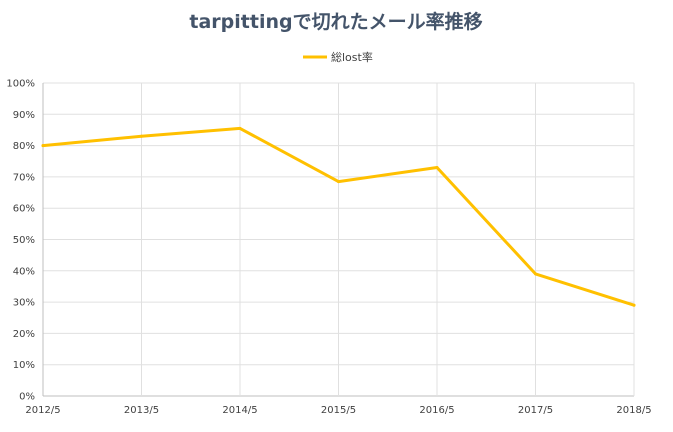  I want to click on y-axis-ticks: 0% 10% 20% 30% 40% 50% 60% 70% 80% 90% 100%, so click(20, 241).